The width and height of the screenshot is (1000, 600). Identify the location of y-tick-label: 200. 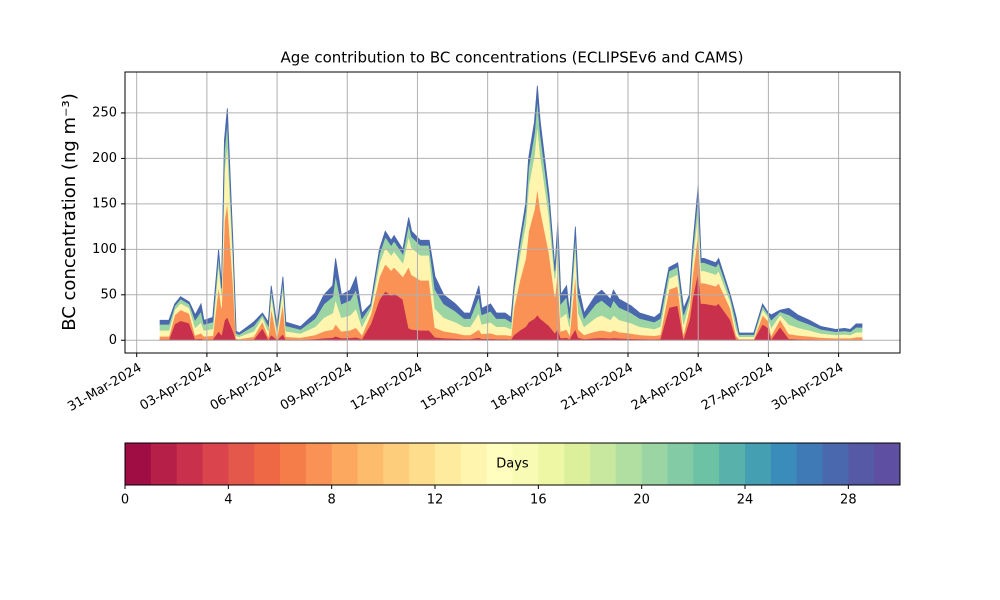
(104, 158).